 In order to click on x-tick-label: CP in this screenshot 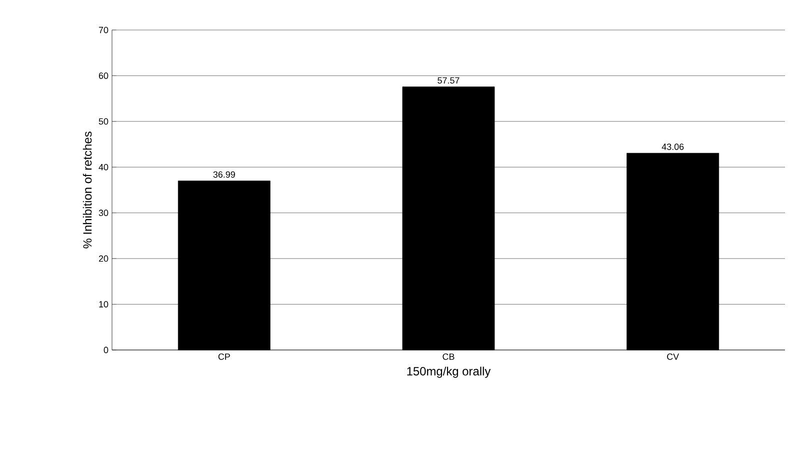, I will do `click(224, 357)`.